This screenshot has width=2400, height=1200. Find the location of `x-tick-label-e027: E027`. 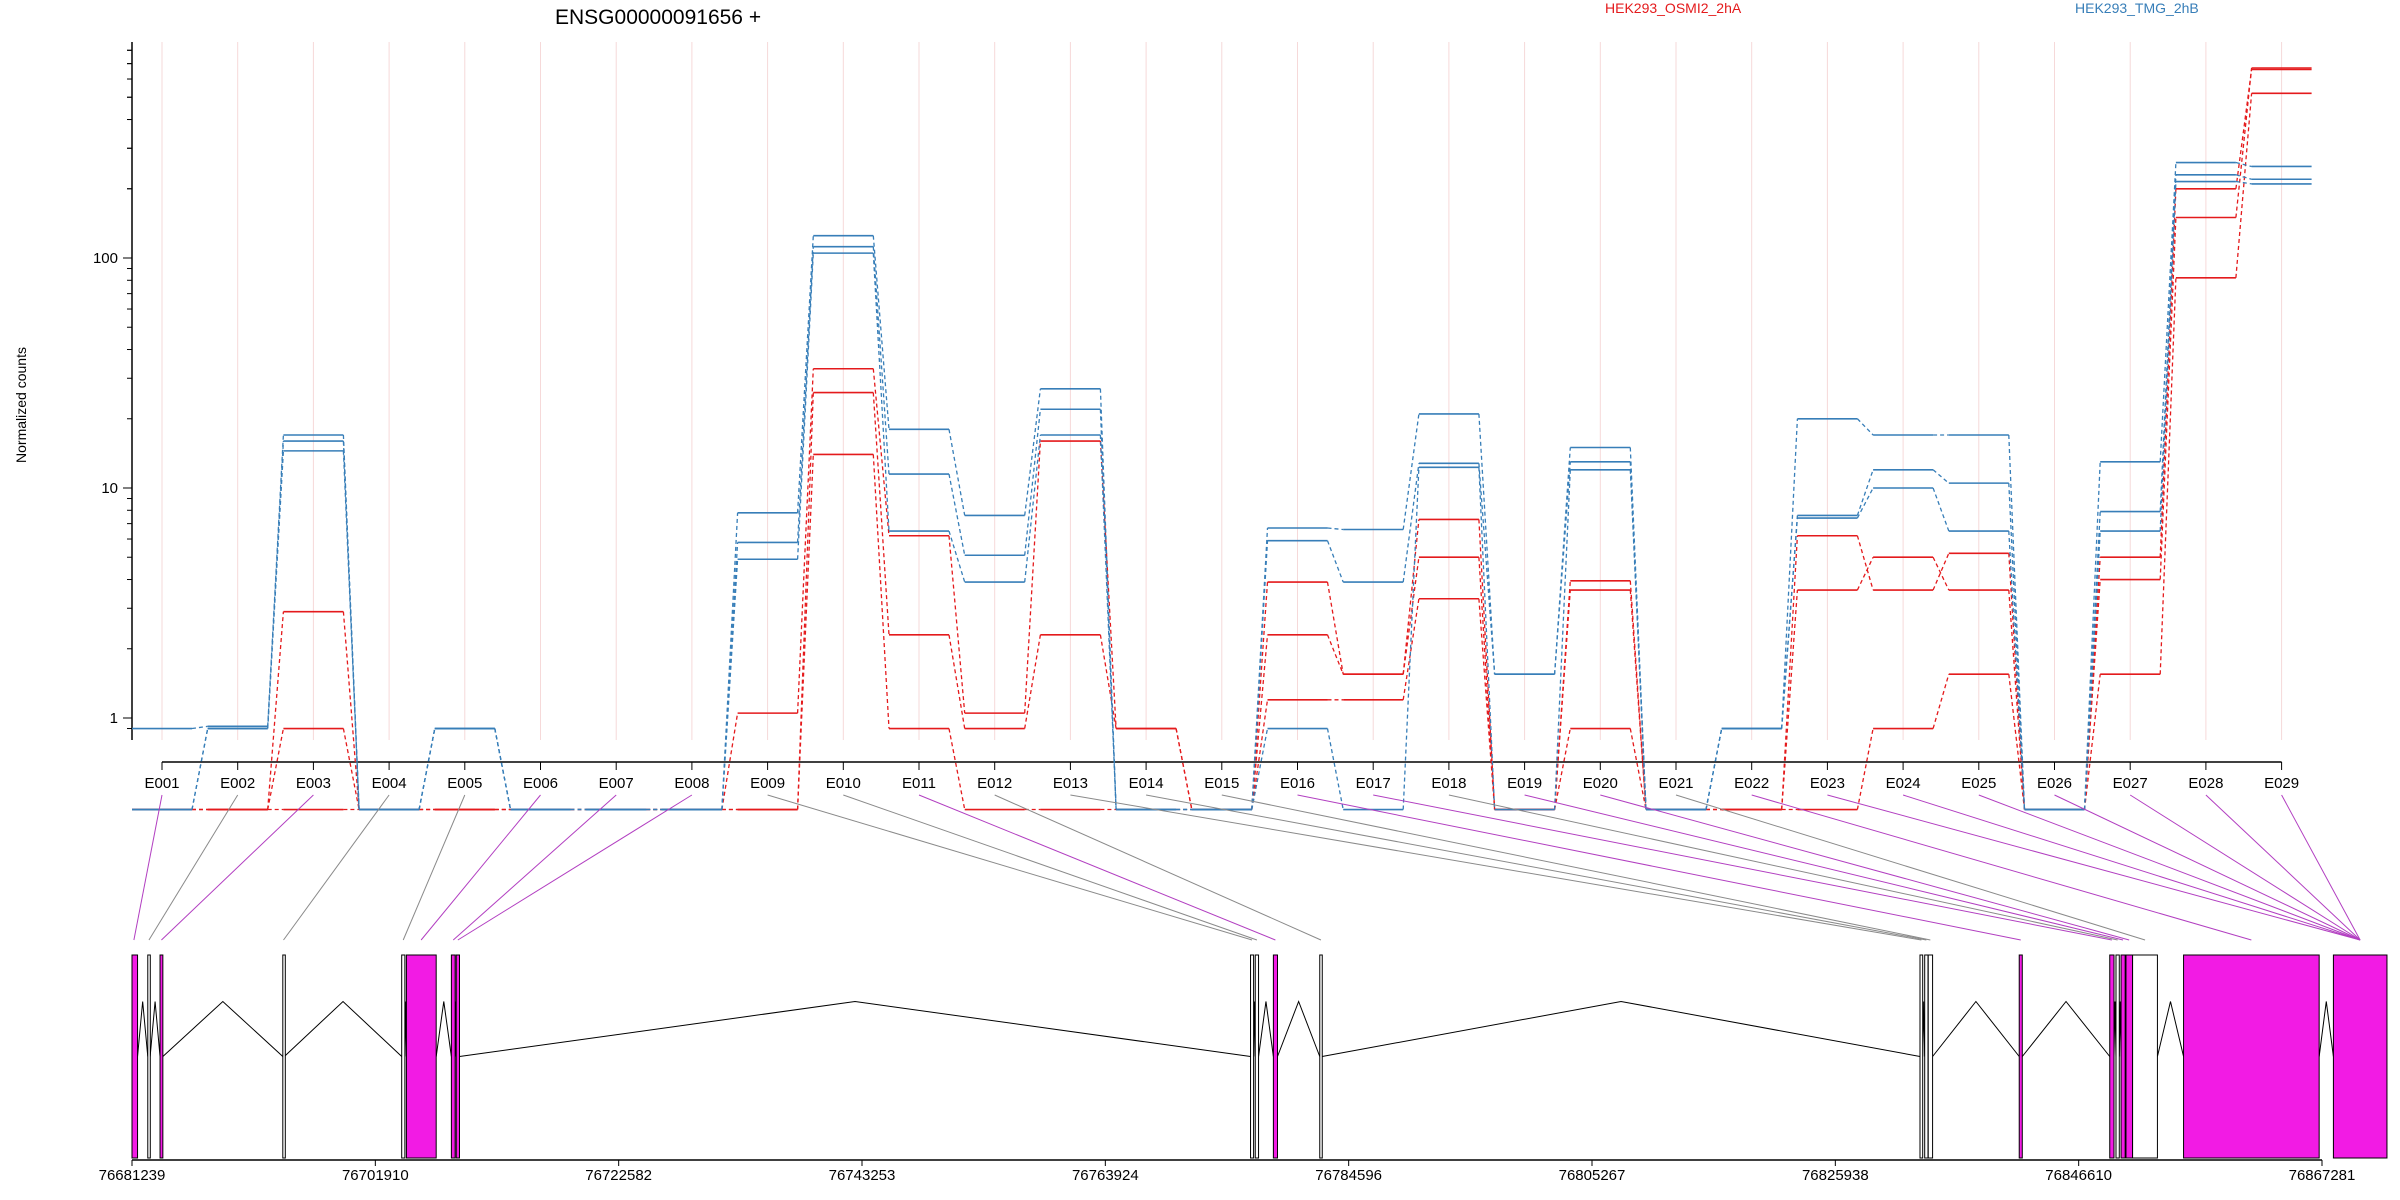

x-tick-label-e027: E027 is located at coordinates (2130, 783).